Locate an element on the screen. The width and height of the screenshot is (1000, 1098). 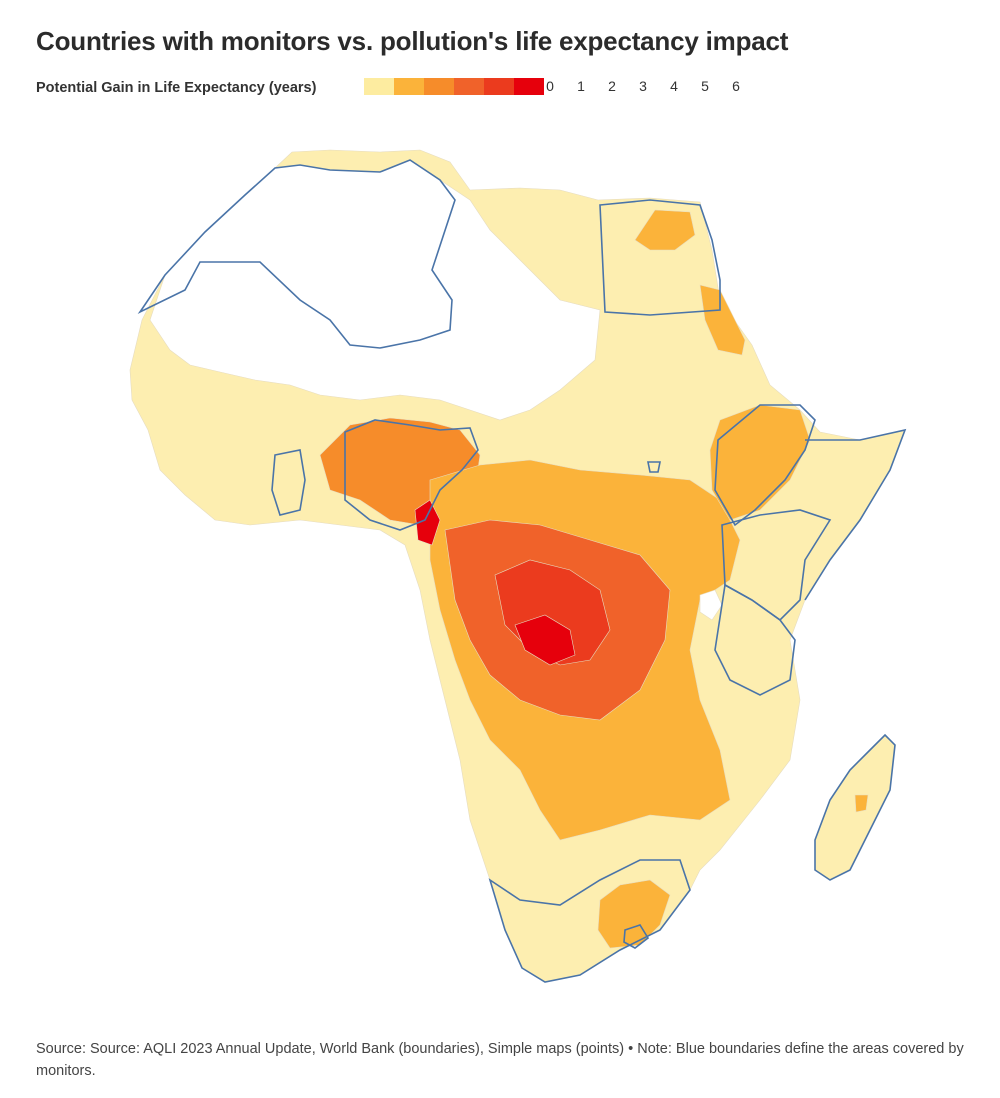
egypt-orange-region is located at coordinates (665, 230).